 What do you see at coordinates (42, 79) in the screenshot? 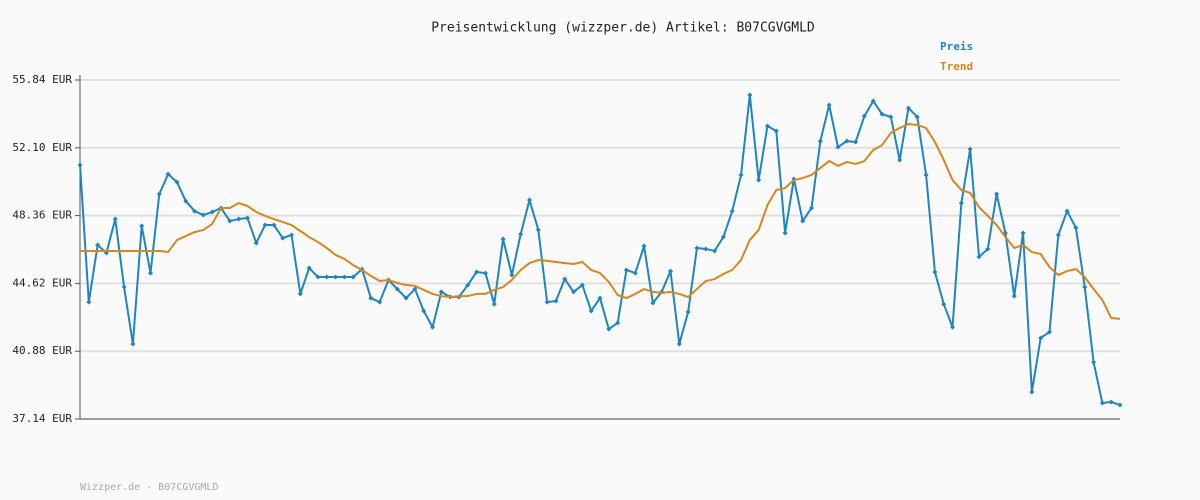
I see `y-tick-label: 55.84 EUR` at bounding box center [42, 79].